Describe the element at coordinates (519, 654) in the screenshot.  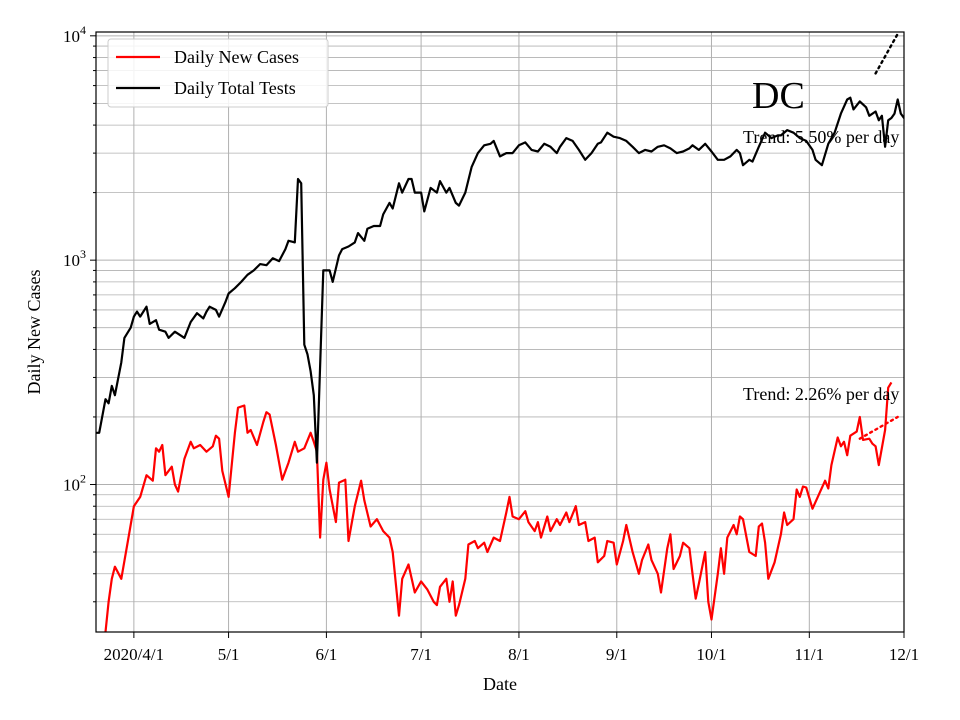
I see `x-tick-label: 8/1` at that location.